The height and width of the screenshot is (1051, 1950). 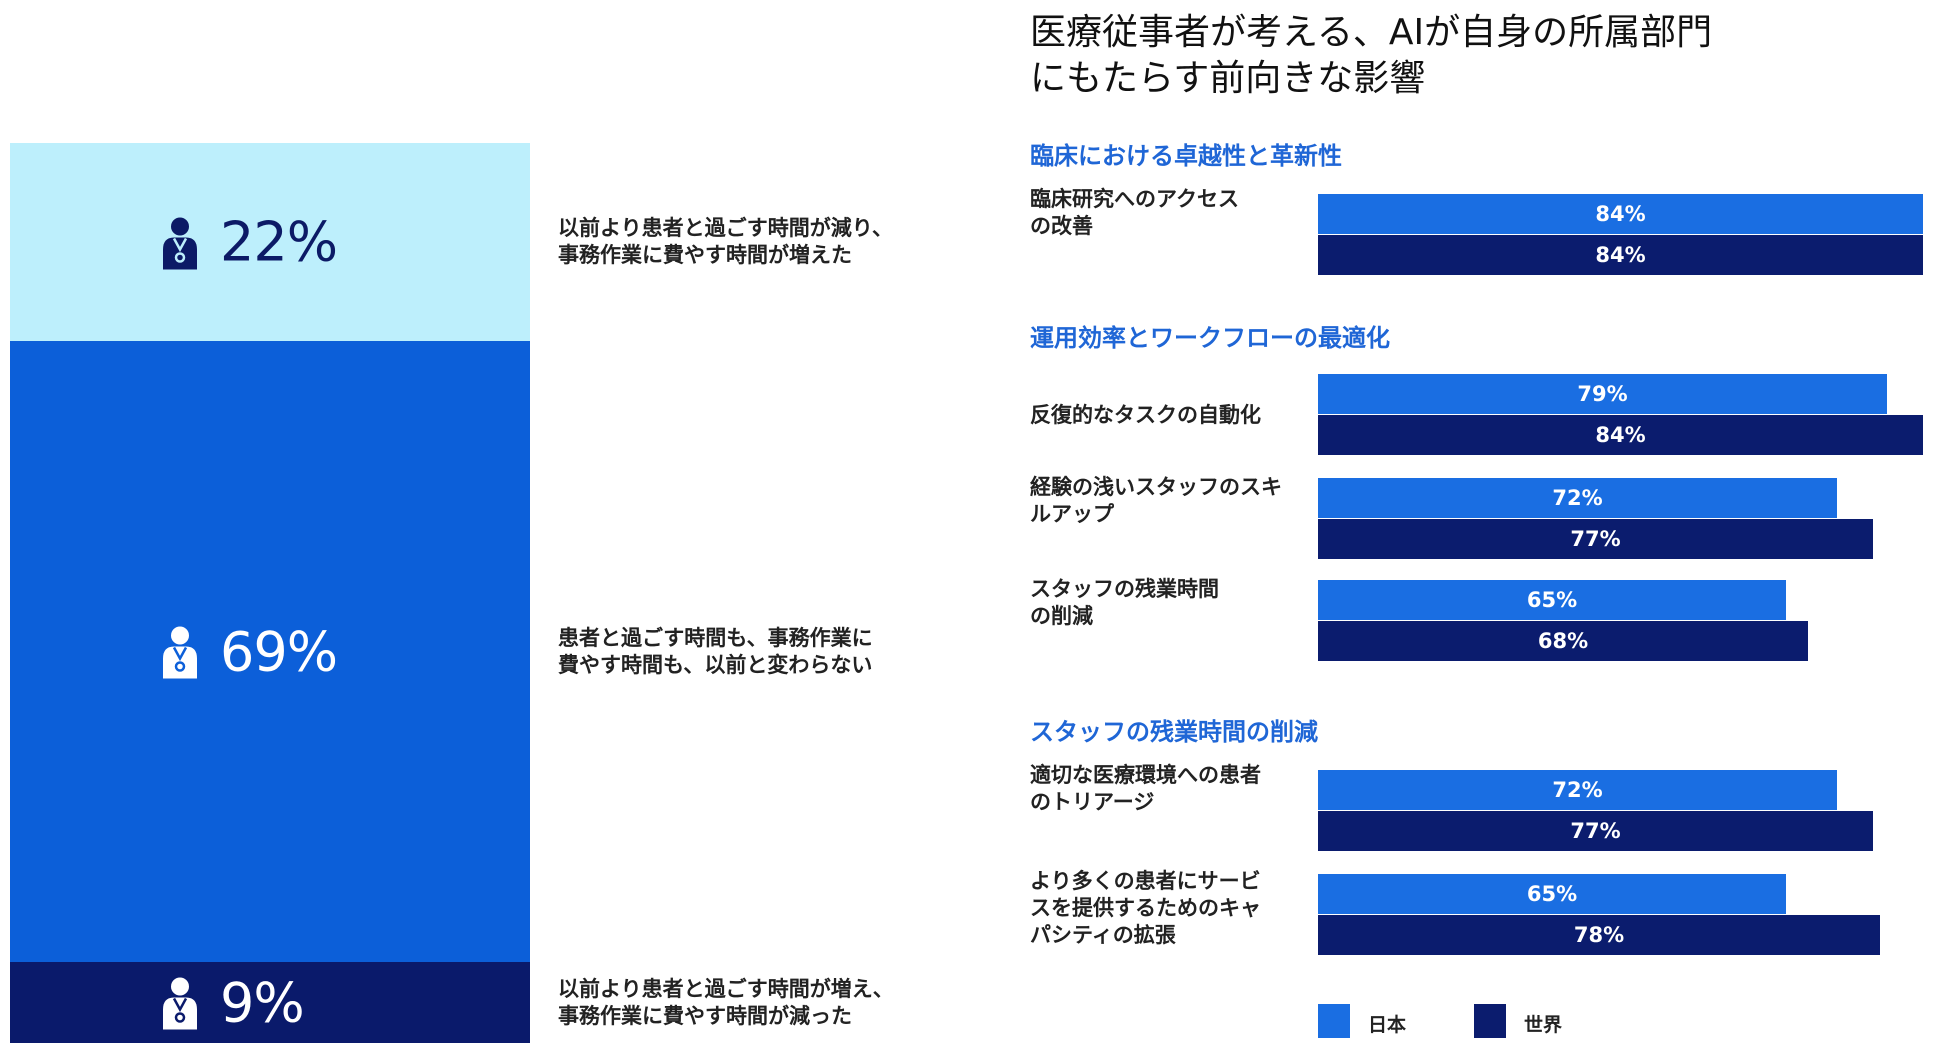 I want to click on share-percent: 69%, so click(x=279, y=651).